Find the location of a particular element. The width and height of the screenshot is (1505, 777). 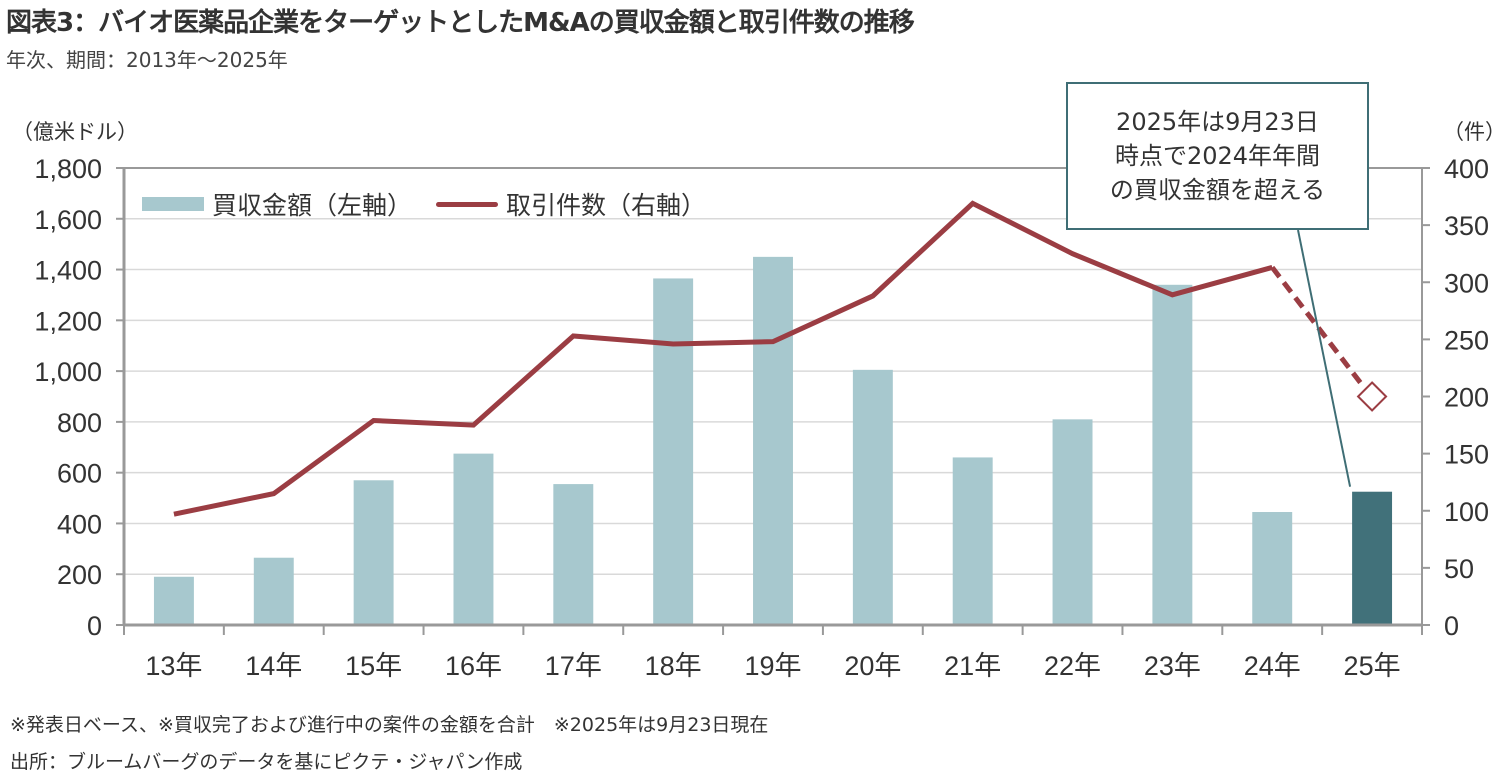

right-axis-tick-label: 50 is located at coordinates (1459, 569).